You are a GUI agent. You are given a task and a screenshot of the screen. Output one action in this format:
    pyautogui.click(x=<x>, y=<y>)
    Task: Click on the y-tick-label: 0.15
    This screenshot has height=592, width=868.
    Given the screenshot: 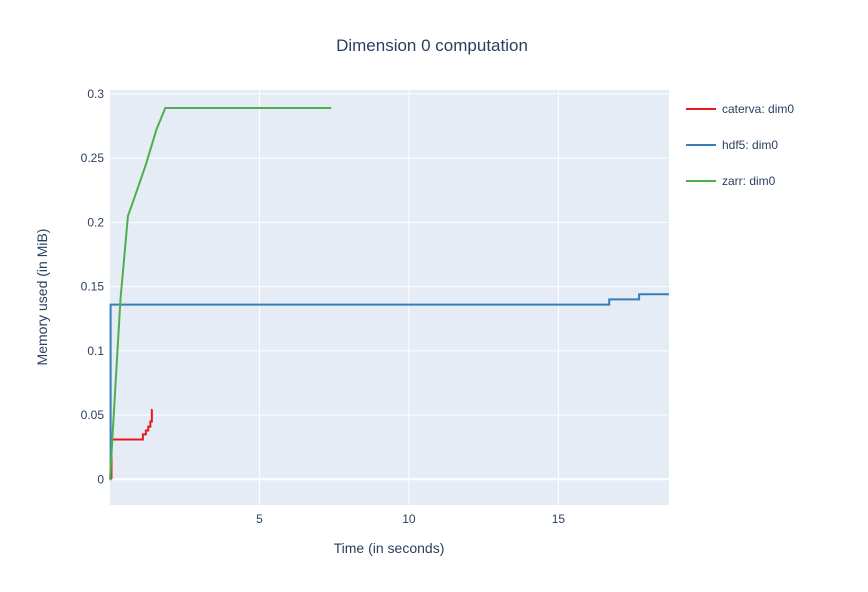 What is the action you would take?
    pyautogui.click(x=93, y=287)
    